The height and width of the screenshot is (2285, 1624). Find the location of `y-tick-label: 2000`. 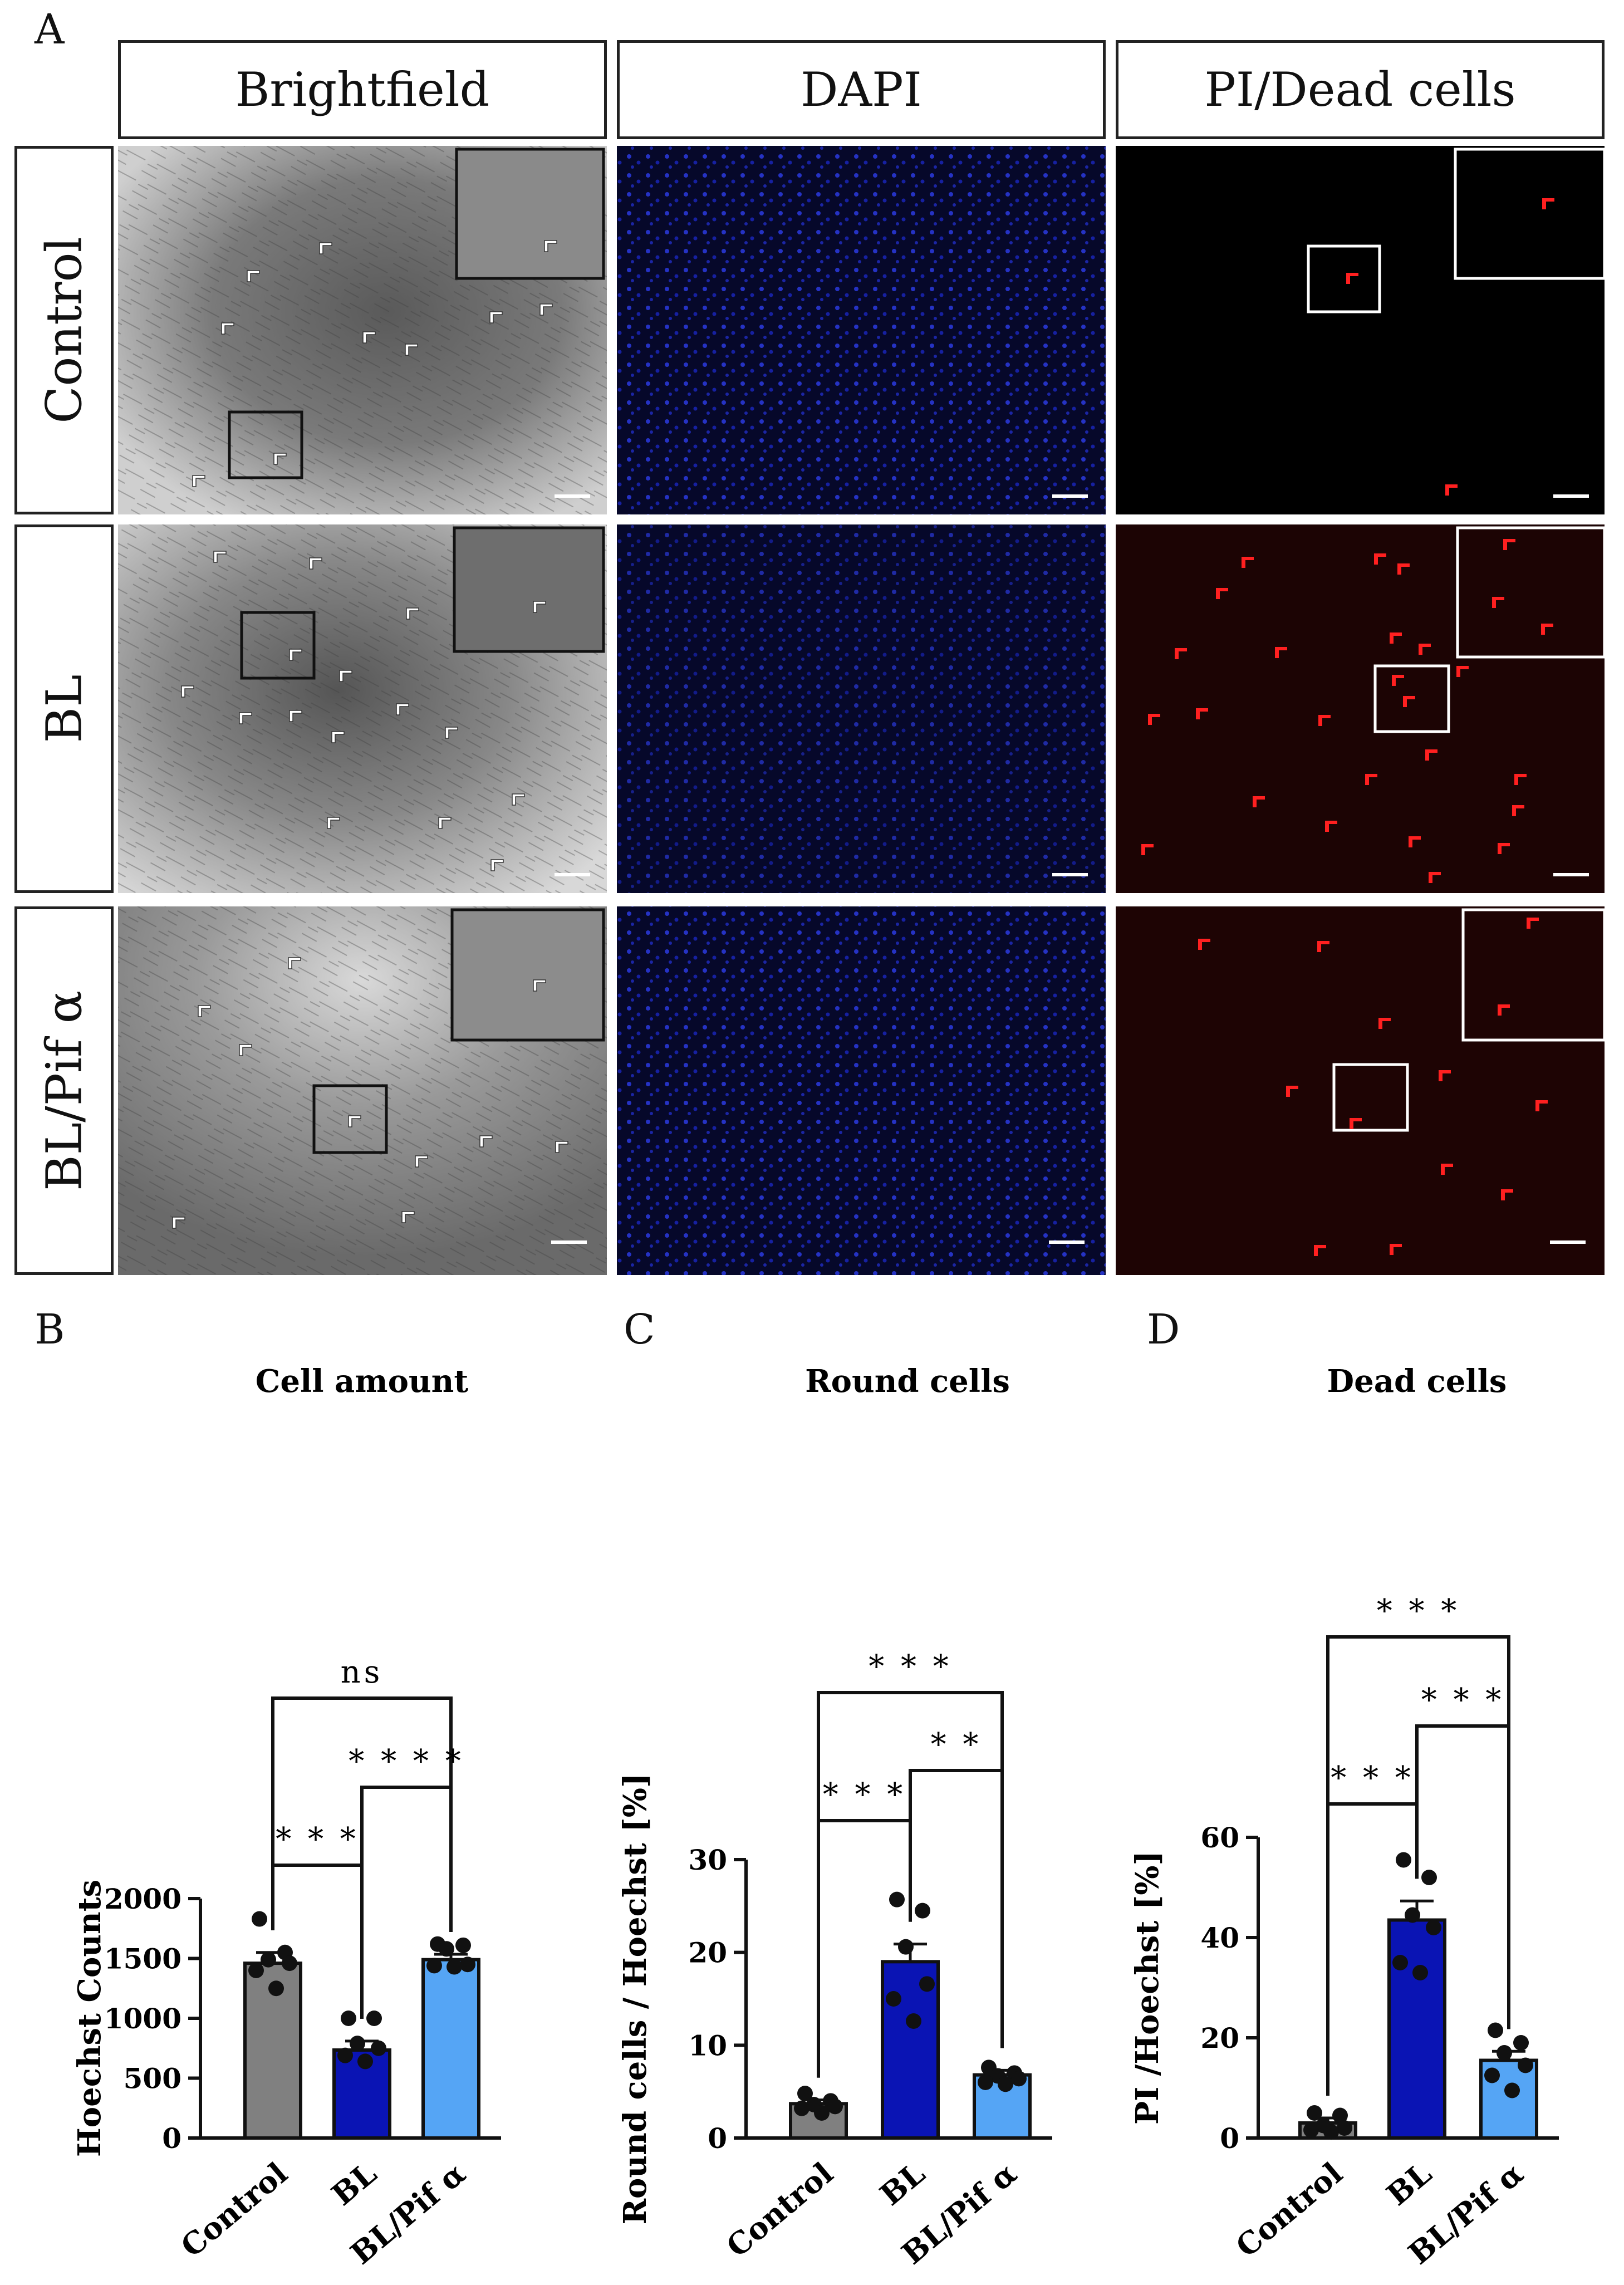

y-tick-label: 2000 is located at coordinates (142, 1898).